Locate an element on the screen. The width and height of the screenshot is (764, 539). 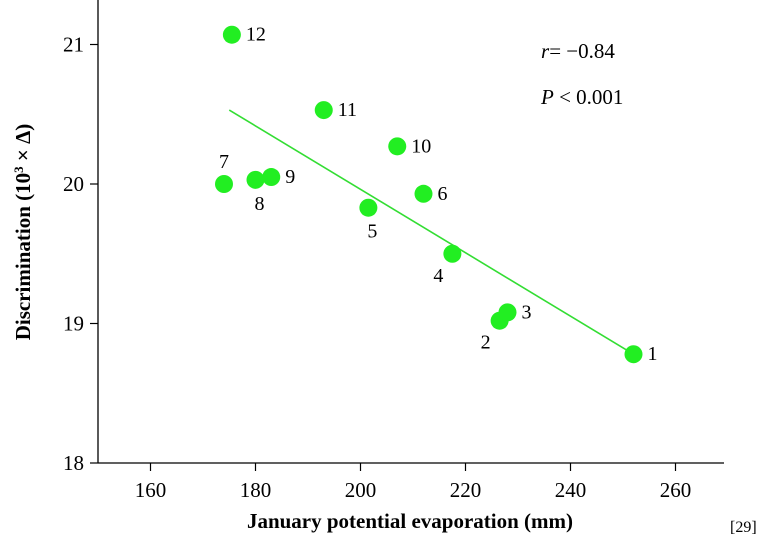
y-axis-title-tail: × Δ) is located at coordinates (23, 145).